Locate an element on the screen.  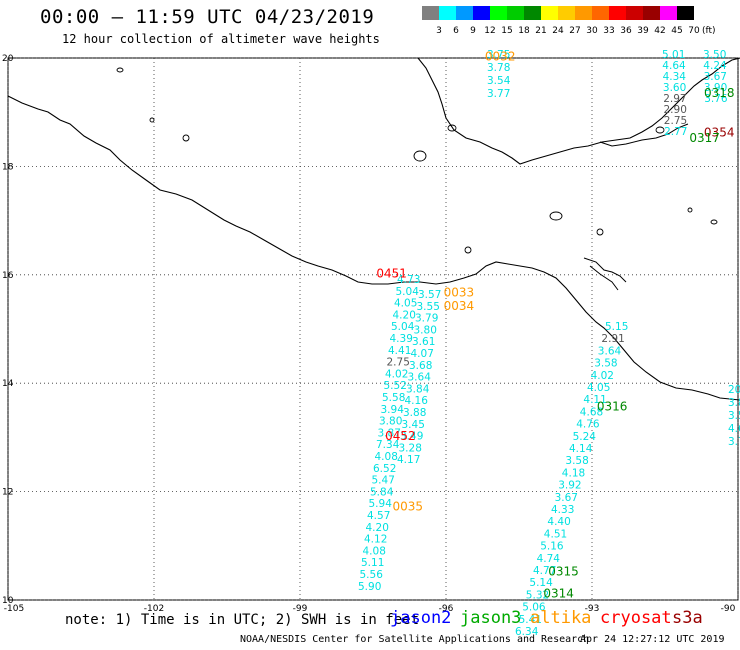
satellite-legend-jason3: jason3 is located at coordinates (491, 618).